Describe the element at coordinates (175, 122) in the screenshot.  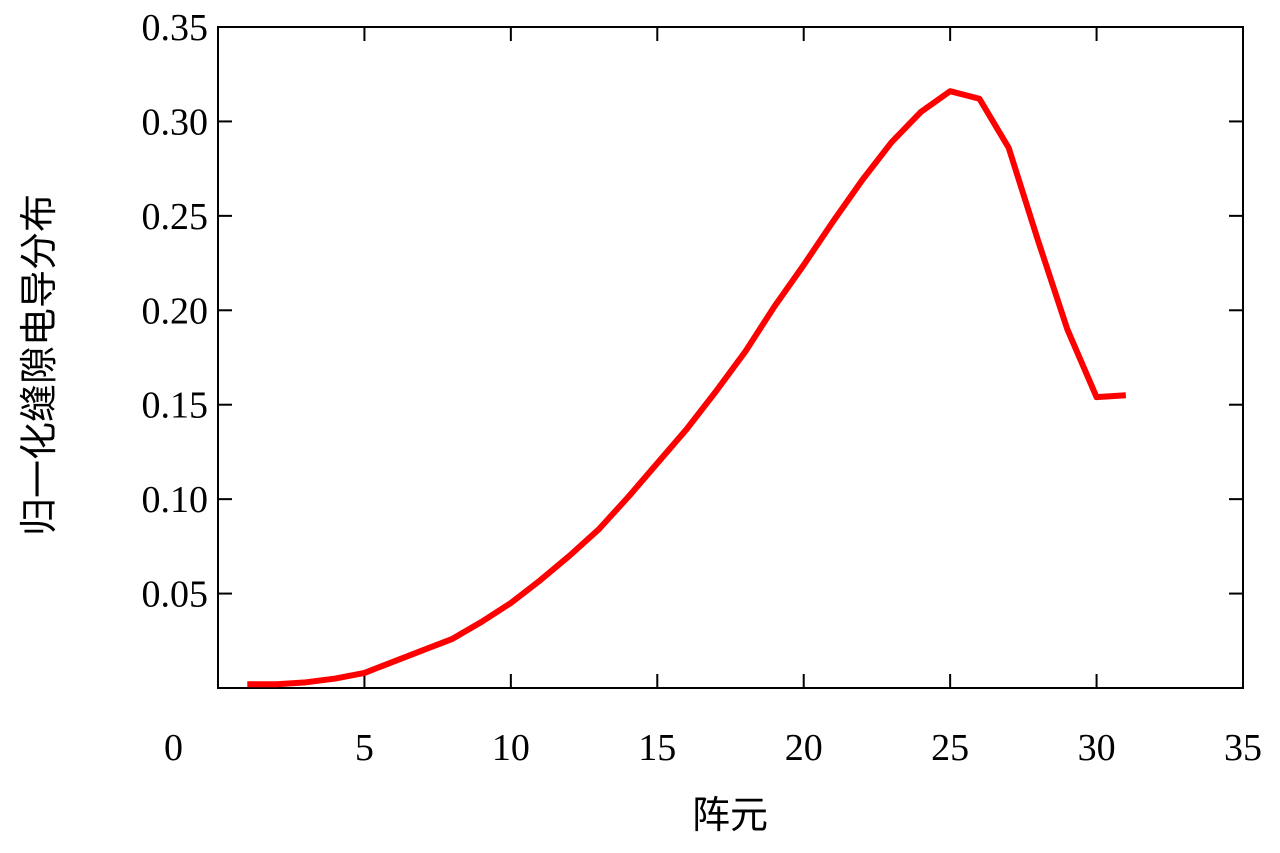
I see `y-tick-label: 0.30` at that location.